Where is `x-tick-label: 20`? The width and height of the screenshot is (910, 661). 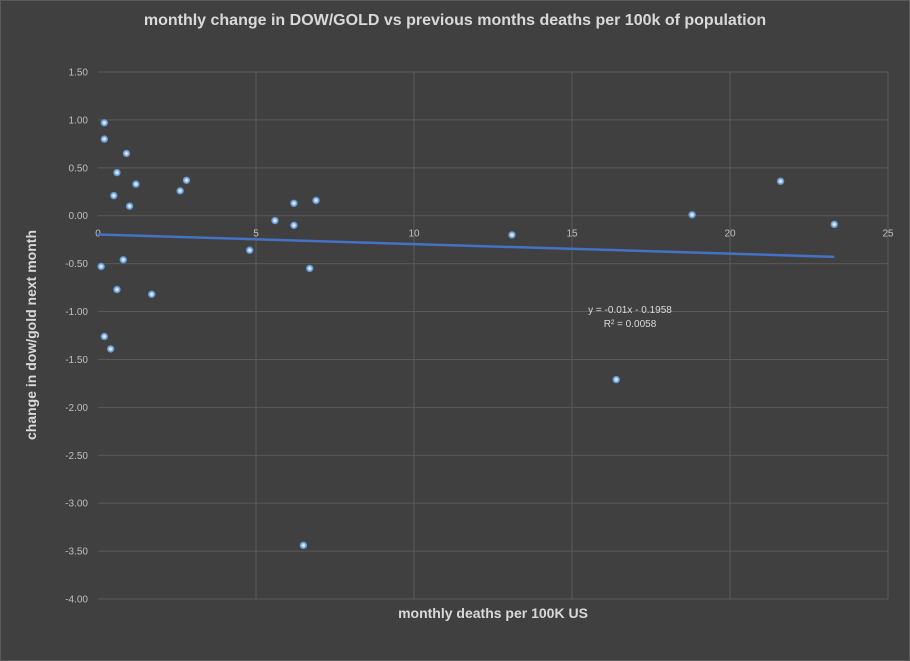
x-tick-label: 20 is located at coordinates (730, 234).